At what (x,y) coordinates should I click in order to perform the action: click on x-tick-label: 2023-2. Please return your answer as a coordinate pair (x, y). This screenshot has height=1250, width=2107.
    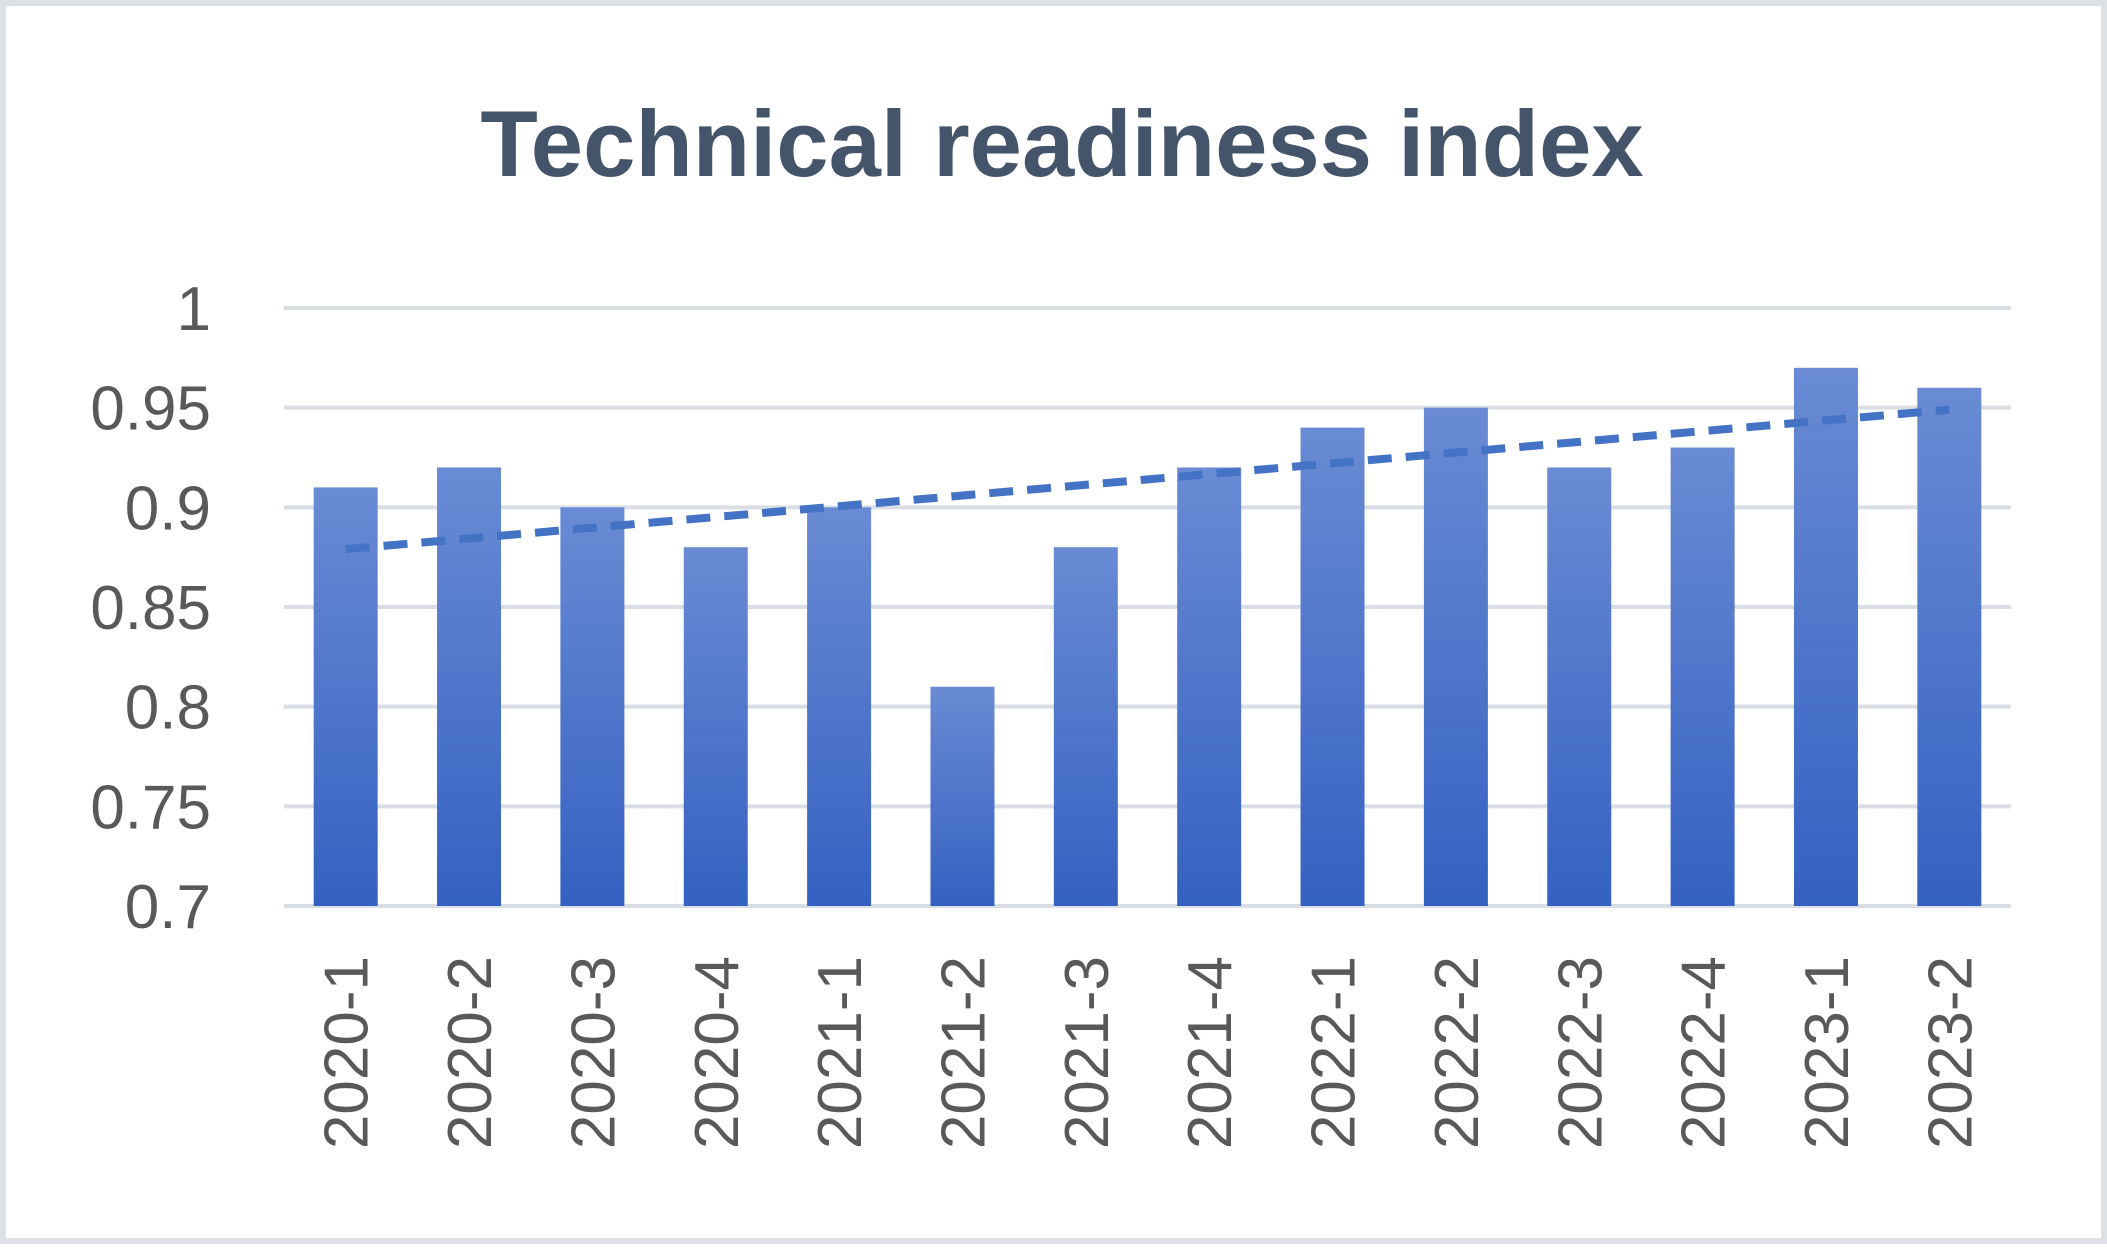
    Looking at the image, I should click on (1950, 1052).